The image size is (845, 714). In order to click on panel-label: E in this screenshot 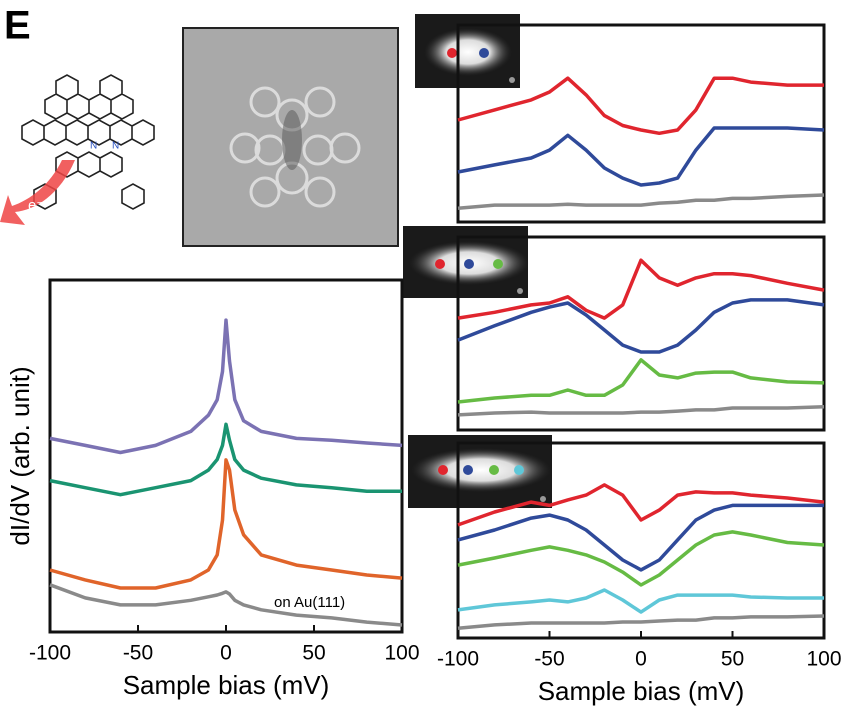, I will do `click(17, 26)`.